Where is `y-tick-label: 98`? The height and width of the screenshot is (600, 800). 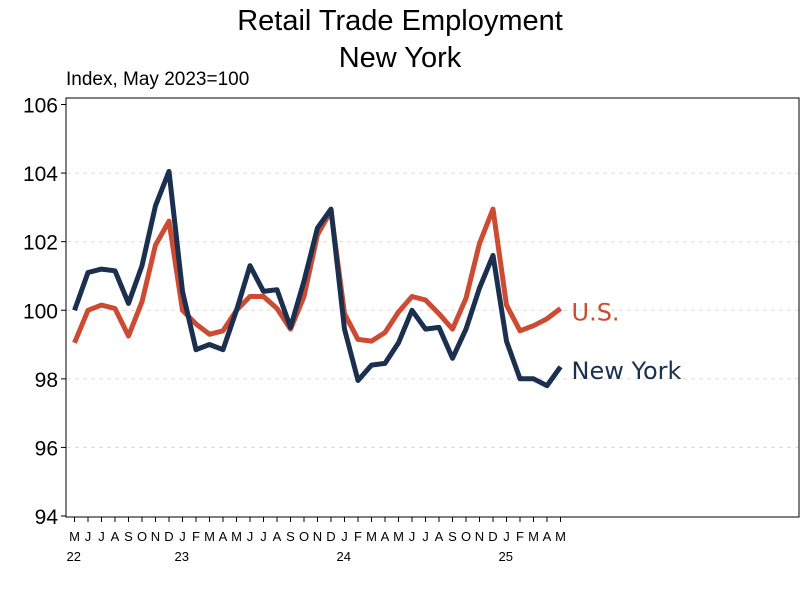 y-tick-label: 98 is located at coordinates (46, 380).